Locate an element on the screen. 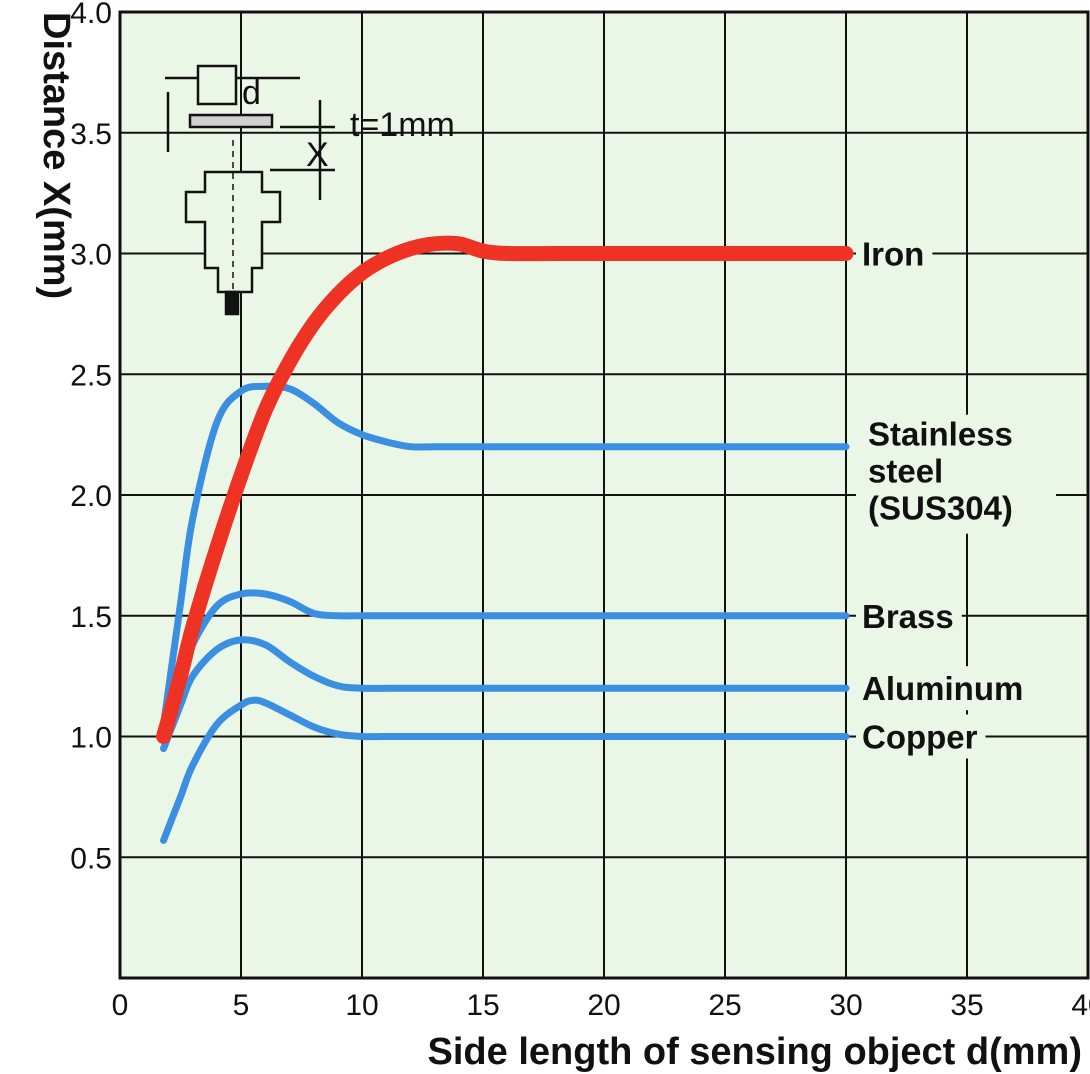 The width and height of the screenshot is (1090, 1074). x-tick-label: 30 is located at coordinates (845, 1005).